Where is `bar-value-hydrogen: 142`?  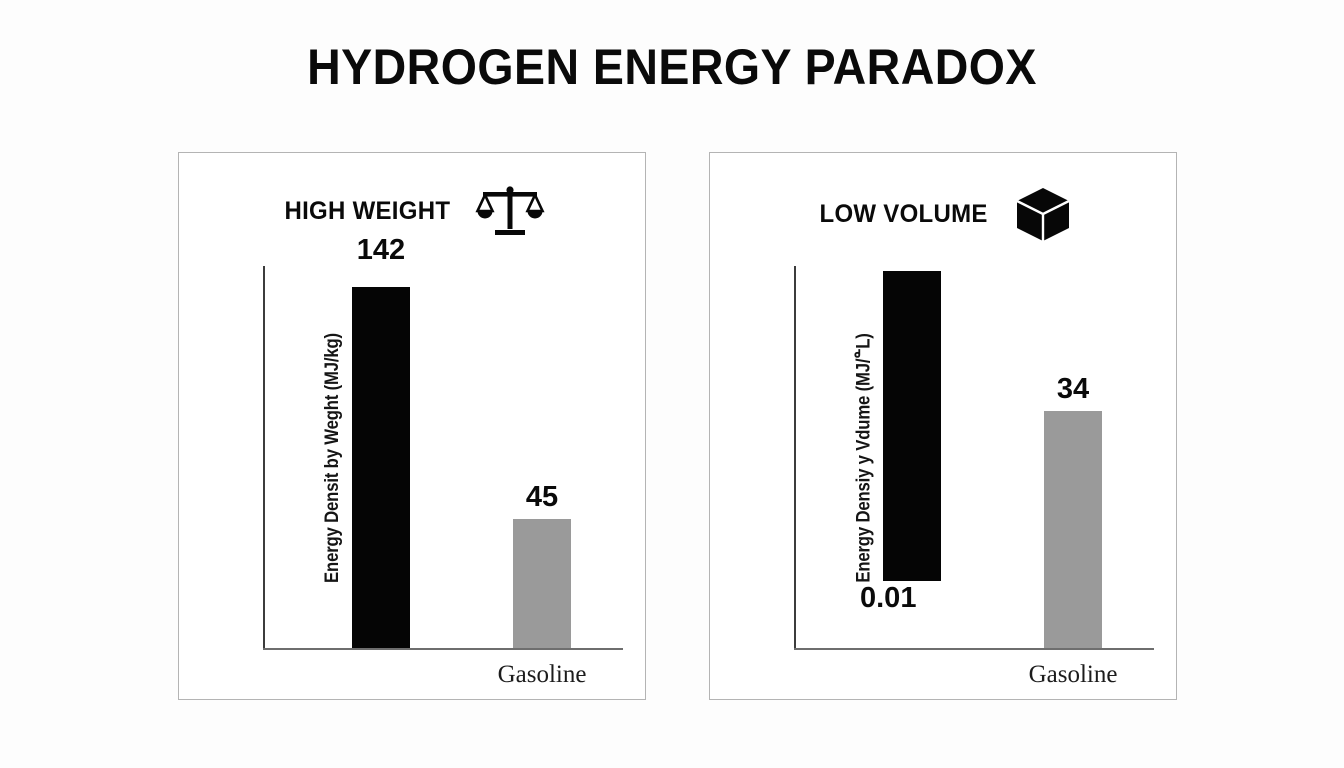 bar-value-hydrogen: 142 is located at coordinates (381, 250).